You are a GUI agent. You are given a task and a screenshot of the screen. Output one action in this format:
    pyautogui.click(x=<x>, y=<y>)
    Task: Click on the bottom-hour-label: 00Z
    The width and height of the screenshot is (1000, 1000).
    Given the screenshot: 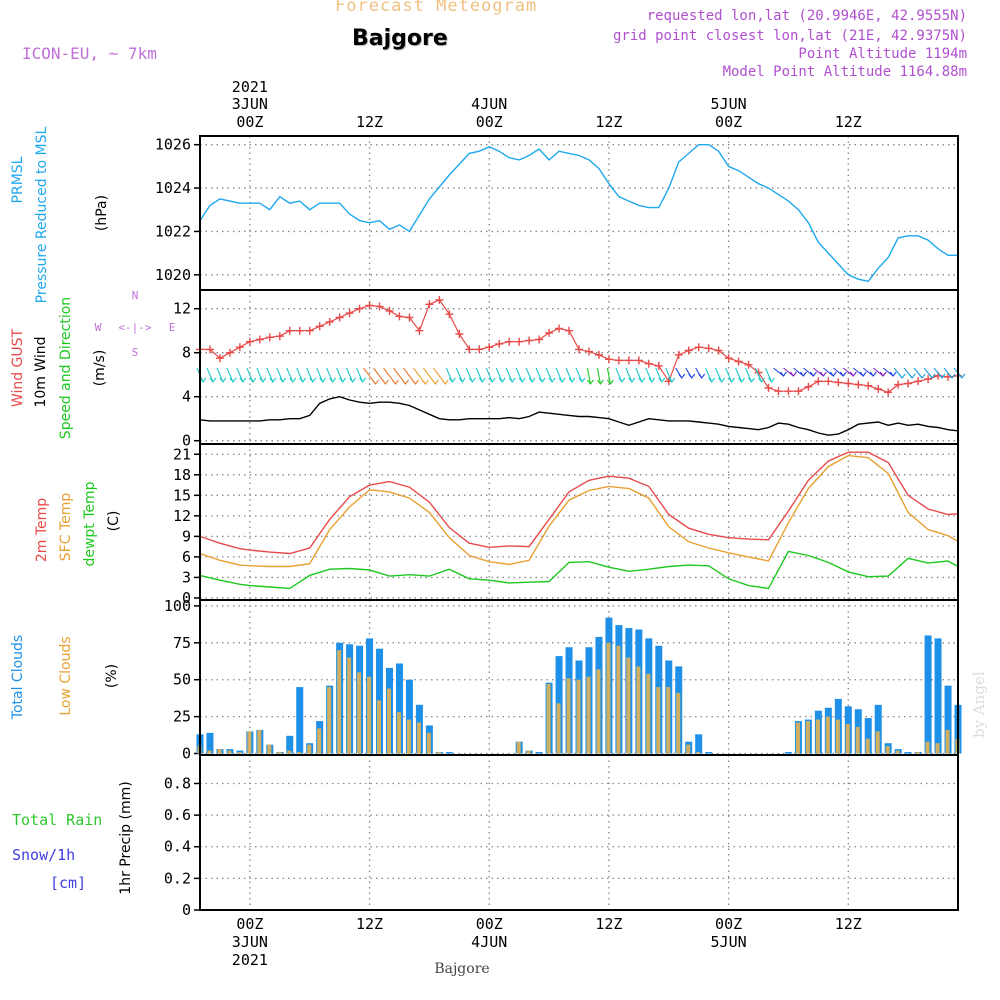 What is the action you would take?
    pyautogui.click(x=249, y=924)
    